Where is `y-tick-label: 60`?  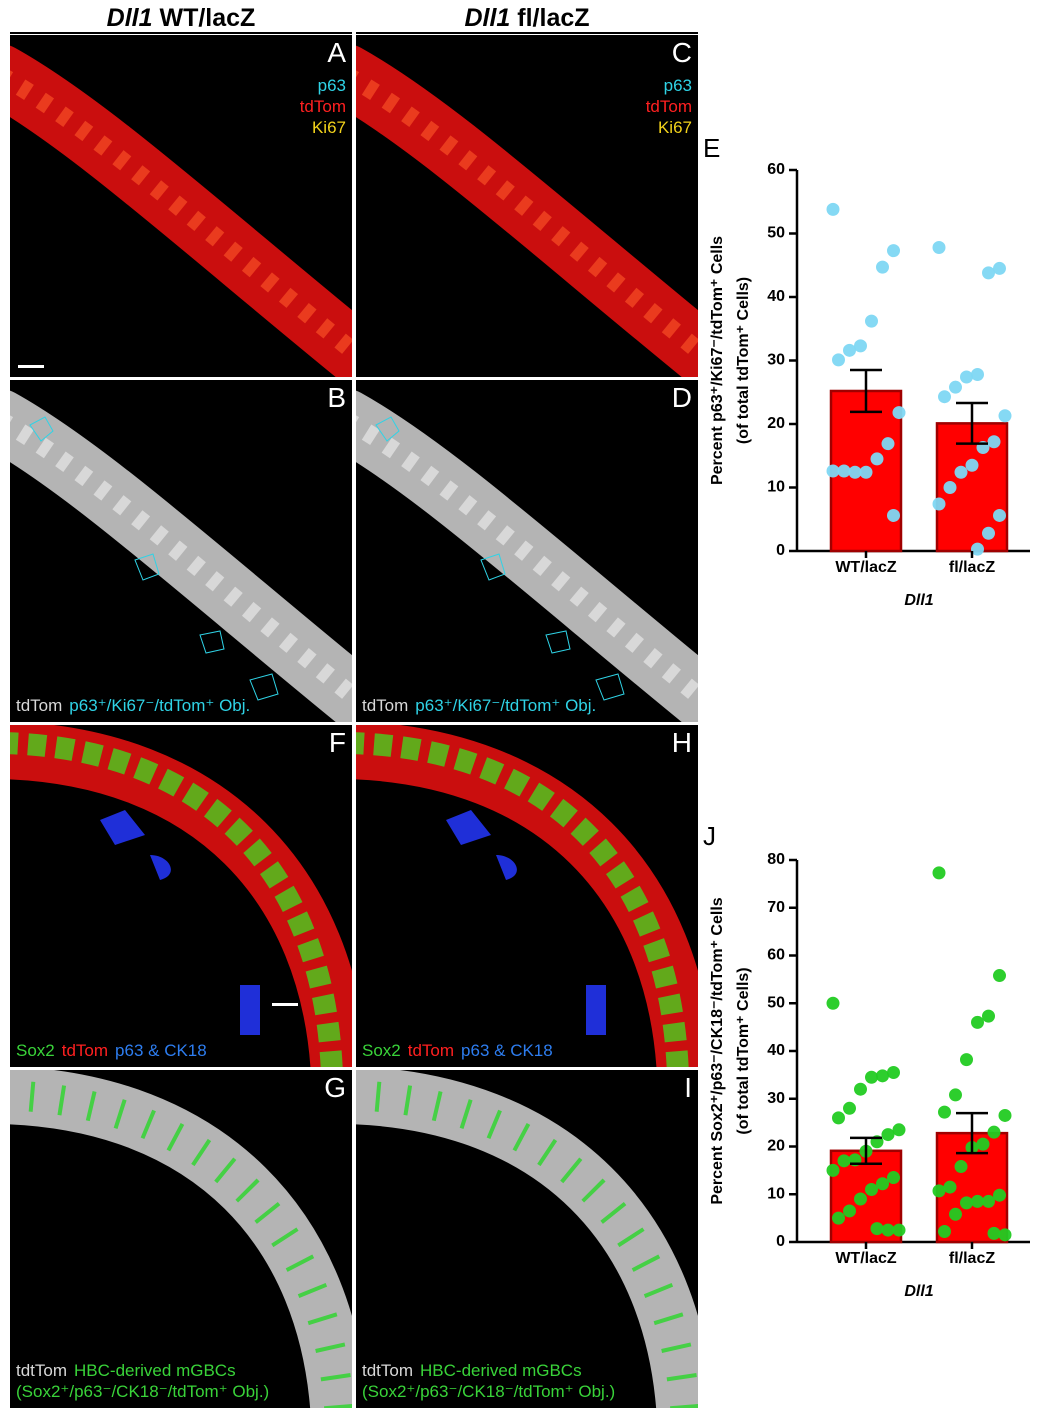 y-tick-label: 60 is located at coordinates (776, 955).